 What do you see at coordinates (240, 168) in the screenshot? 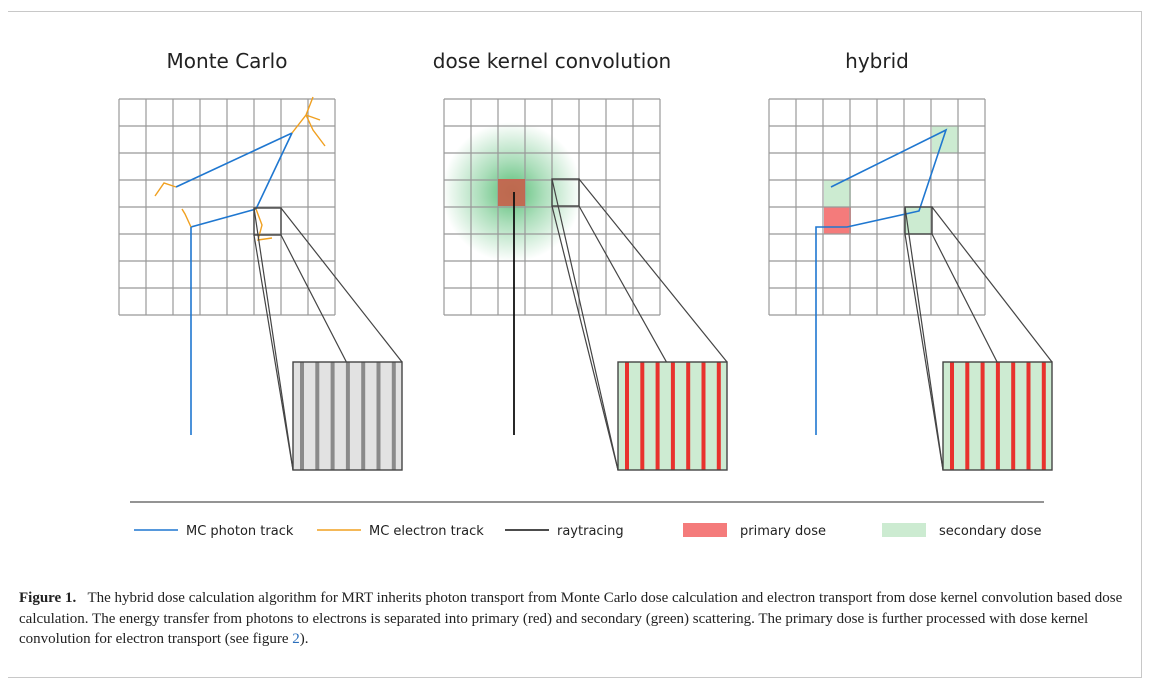
I see `mc-electron-tracks` at bounding box center [240, 168].